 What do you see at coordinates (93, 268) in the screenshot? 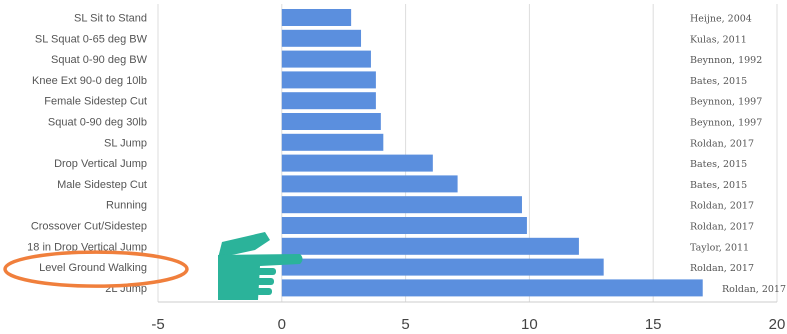
I see `category-label: Level Ground Walking` at bounding box center [93, 268].